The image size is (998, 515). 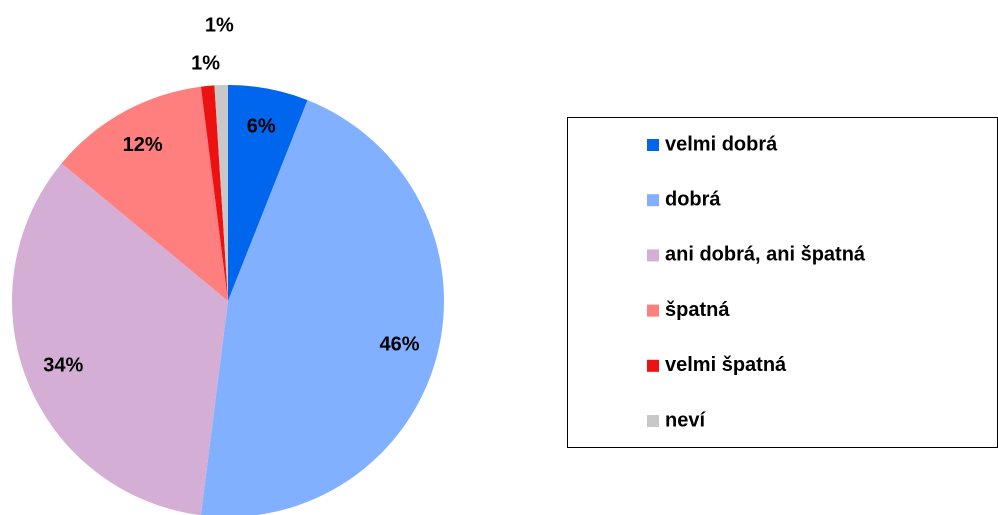 What do you see at coordinates (697, 310) in the screenshot?
I see `legend-label: špatná` at bounding box center [697, 310].